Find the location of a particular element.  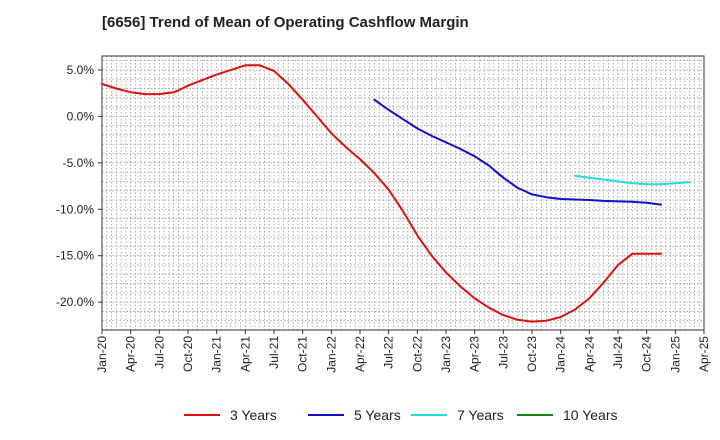

y-tick-label: 5.0% is located at coordinates (81, 70).